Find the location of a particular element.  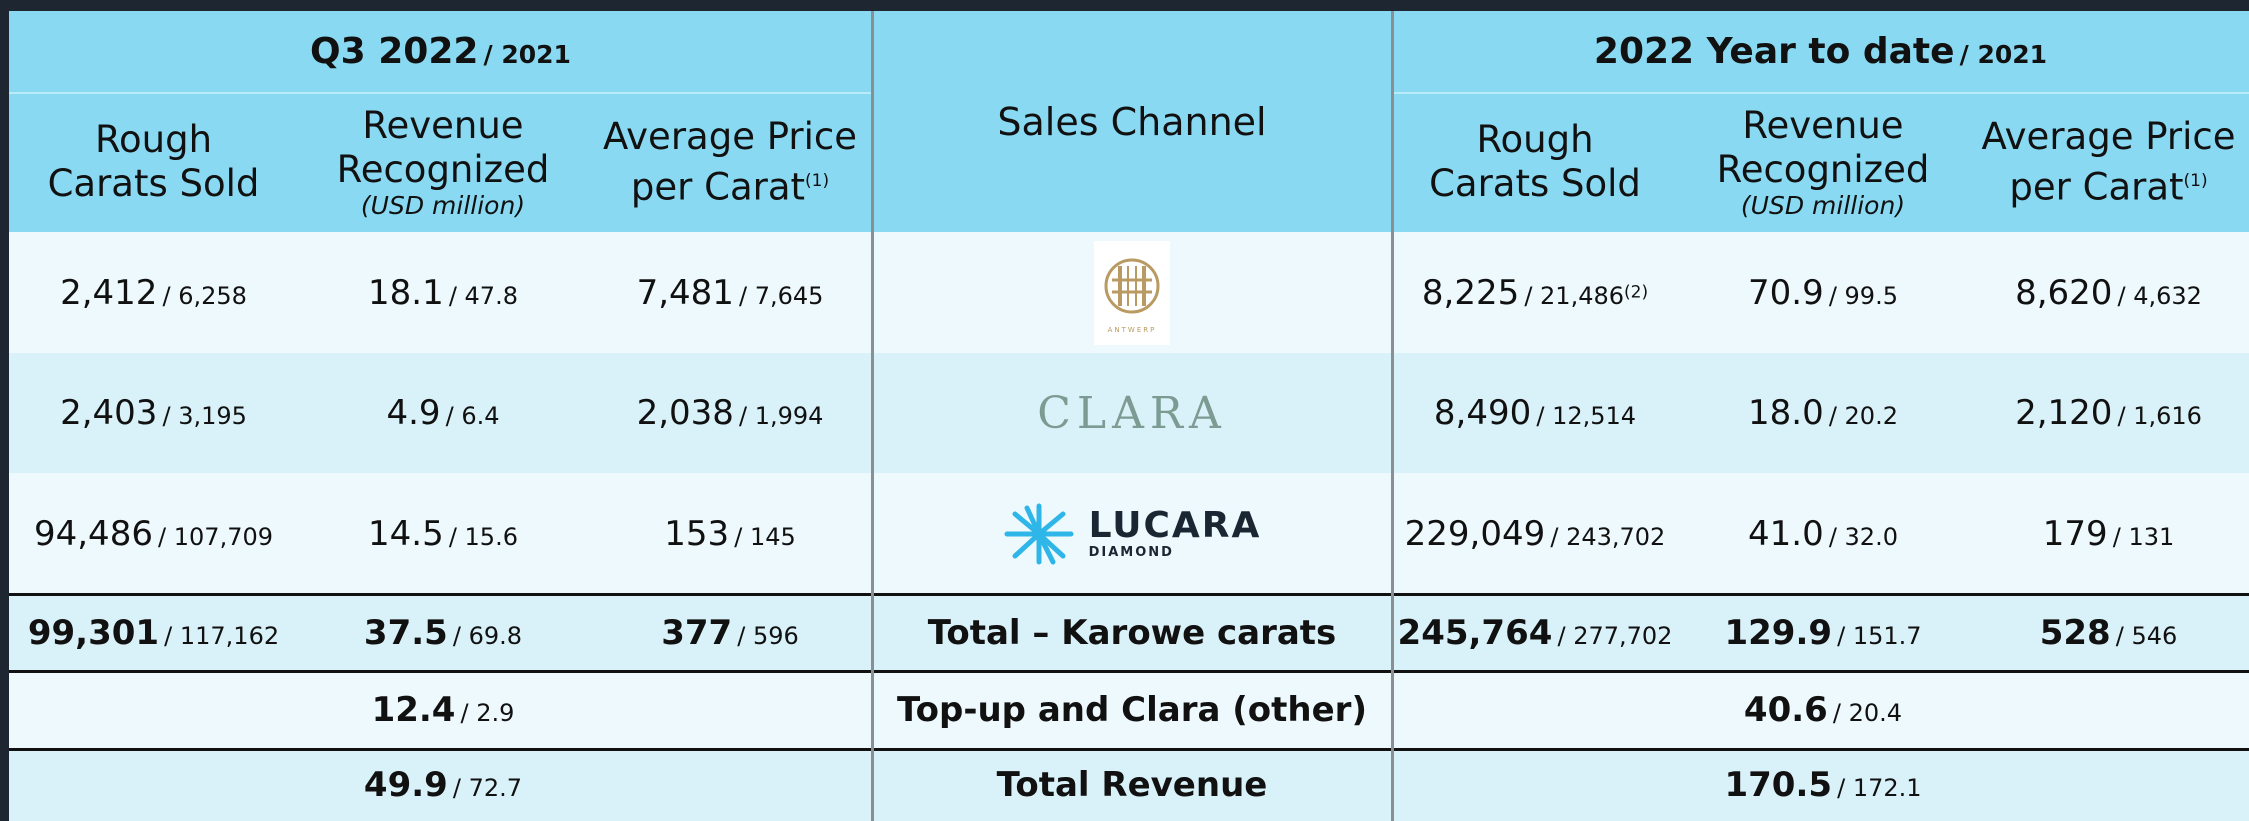

value-cell: 8,620 / 4,632 is located at coordinates (2108, 292).